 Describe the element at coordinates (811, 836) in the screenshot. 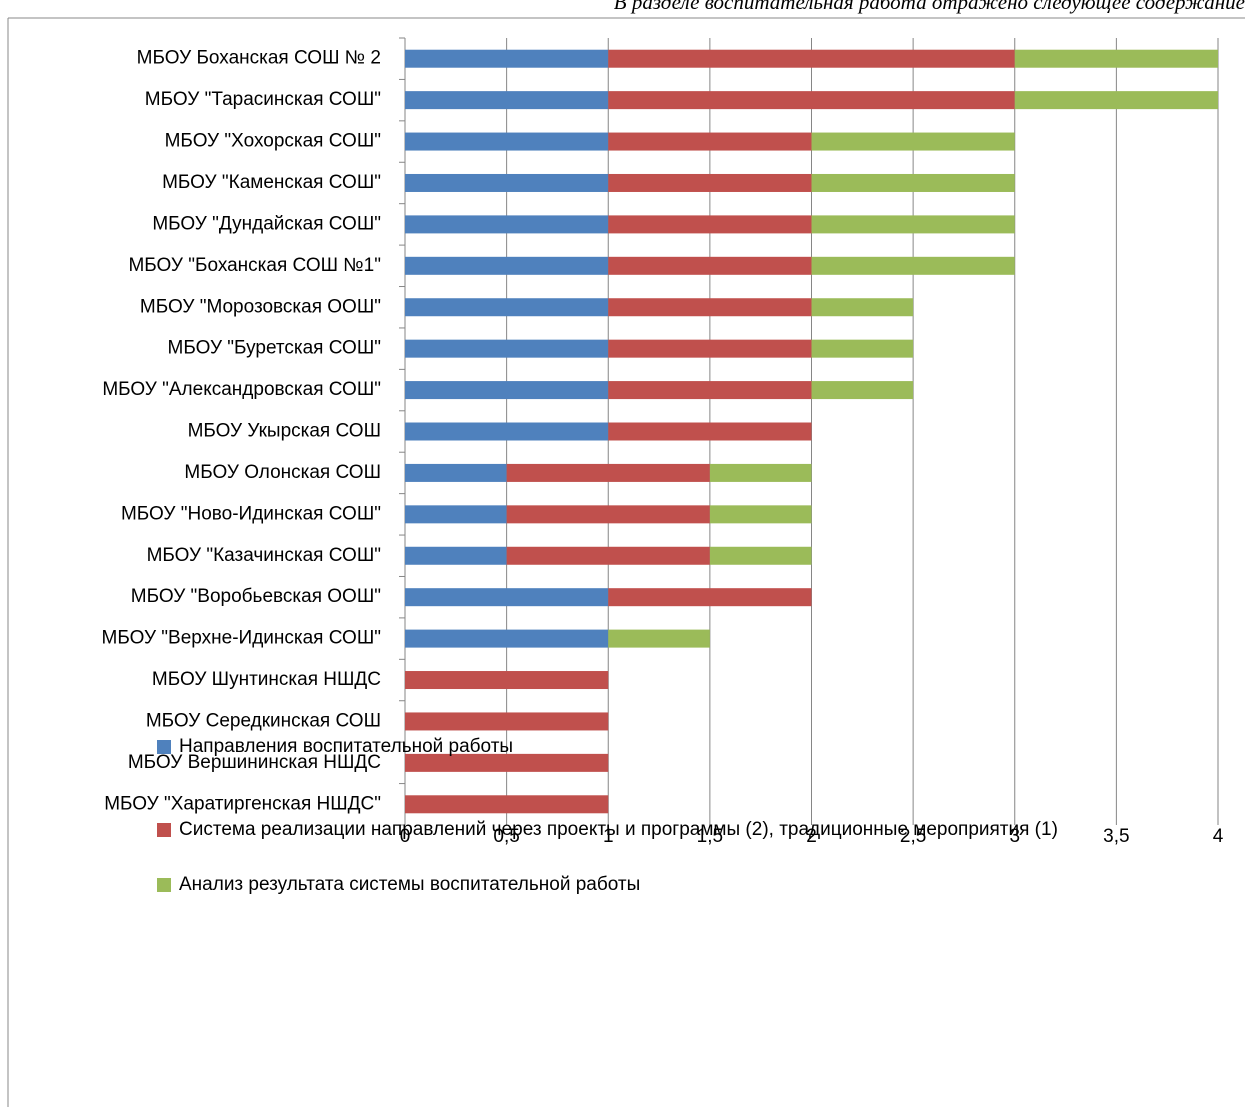

I see `x-tick-label: 2` at that location.